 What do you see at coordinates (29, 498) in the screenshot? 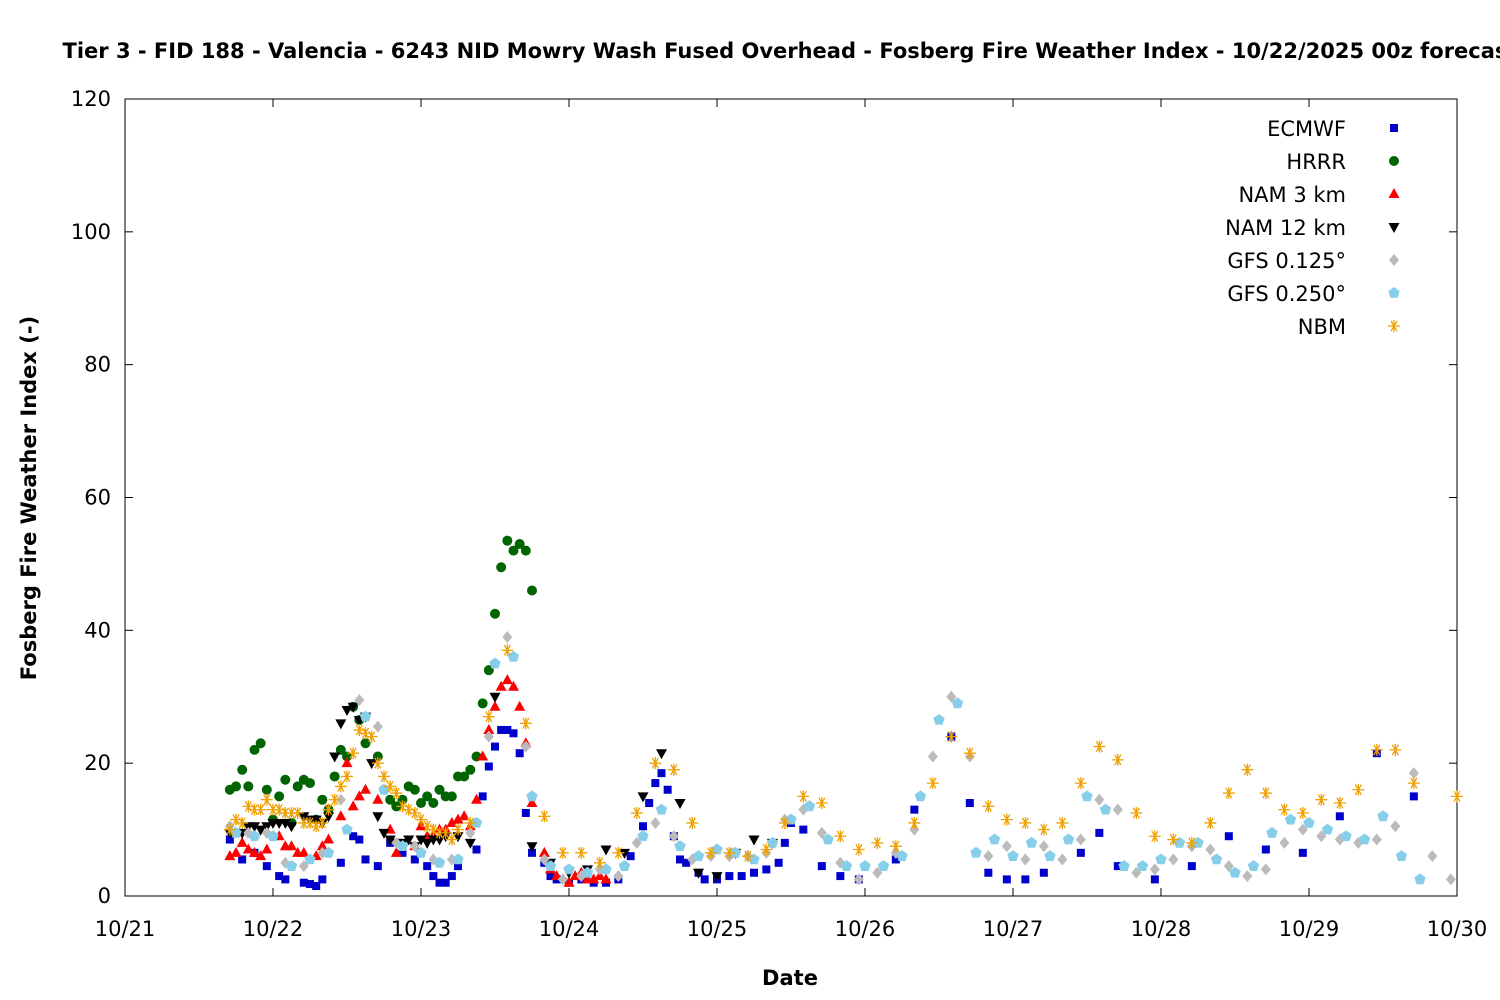
I see `y-axis-label: Fosberg Fire Weather Index (-)` at bounding box center [29, 498].